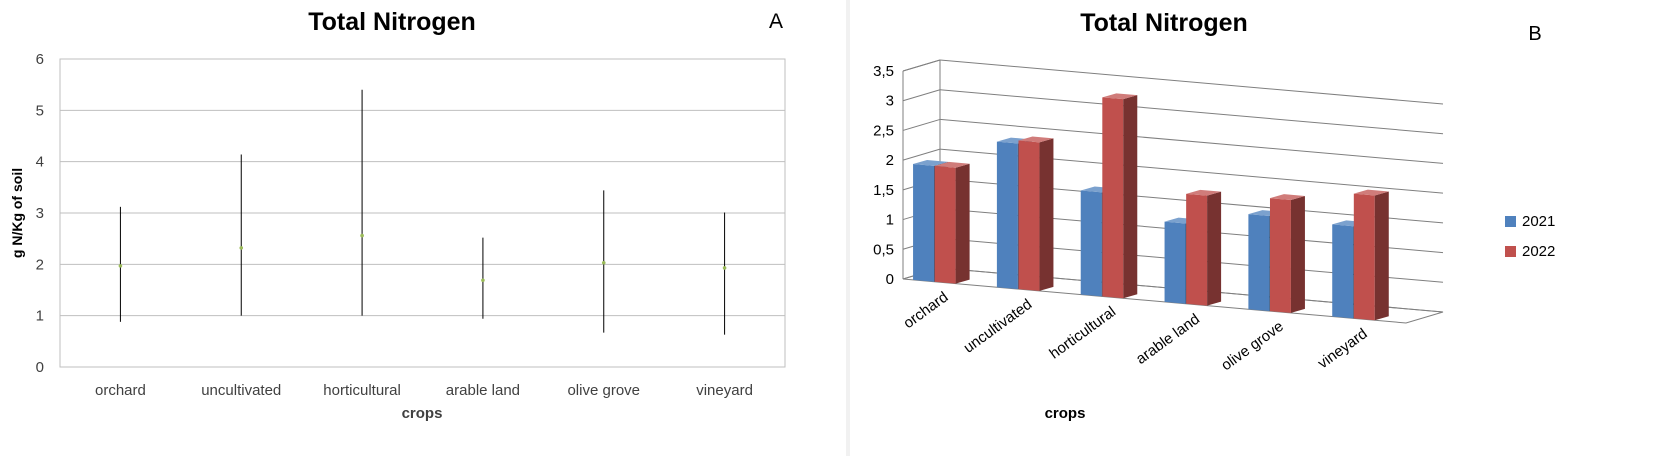 The image size is (1671, 456). I want to click on chart-a-y-tick-label: 1, so click(40, 316).